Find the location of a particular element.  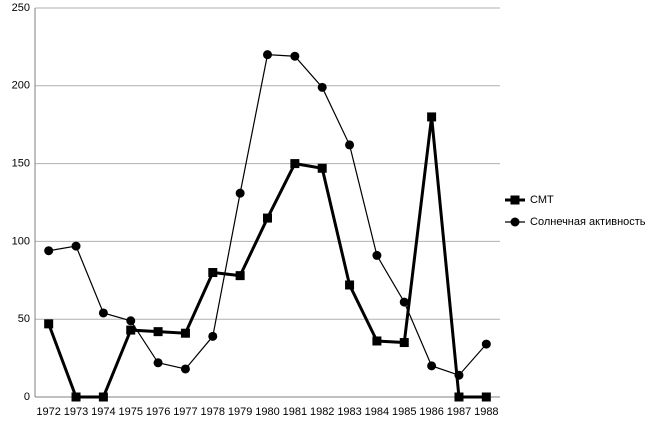

x-tick-label: 1986 is located at coordinates (431, 412).